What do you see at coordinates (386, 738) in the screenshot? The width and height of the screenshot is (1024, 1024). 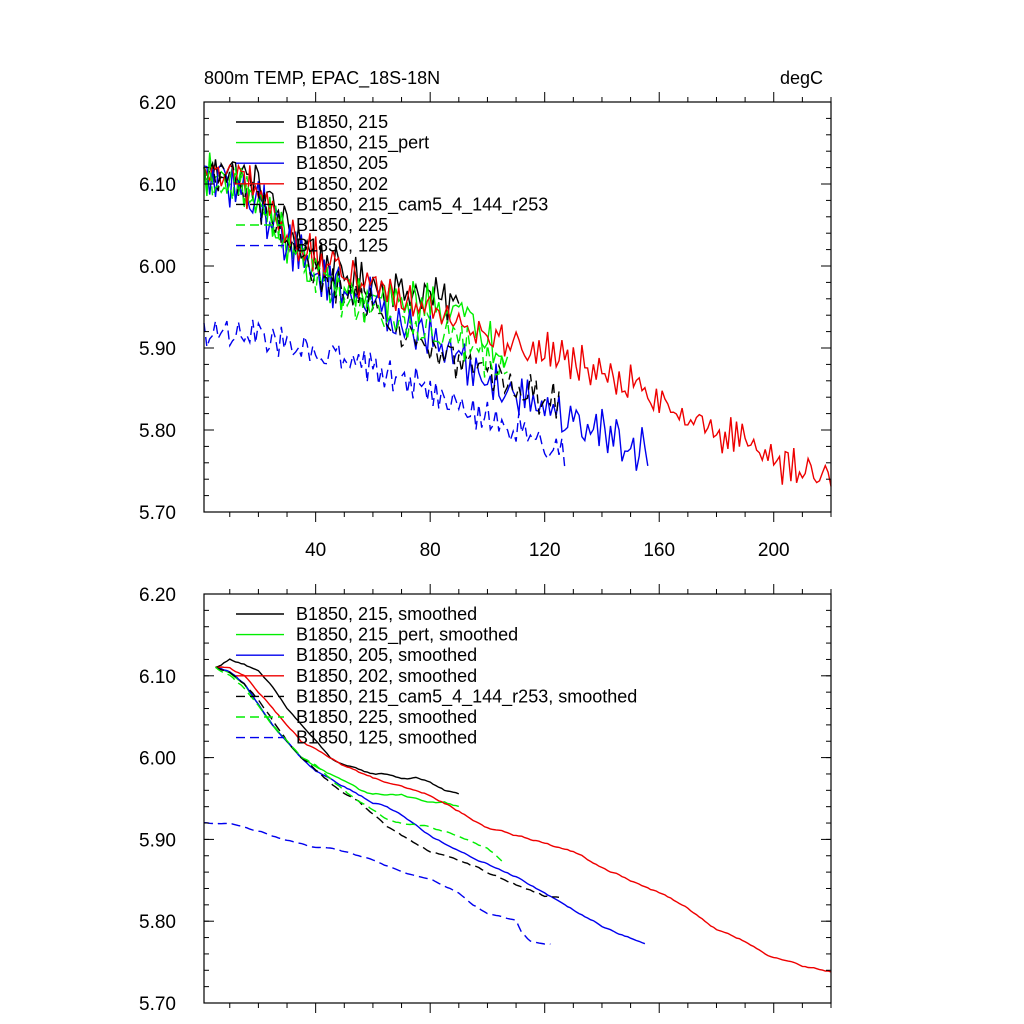 I see `legend-label: B1850, 125, smoothed` at bounding box center [386, 738].